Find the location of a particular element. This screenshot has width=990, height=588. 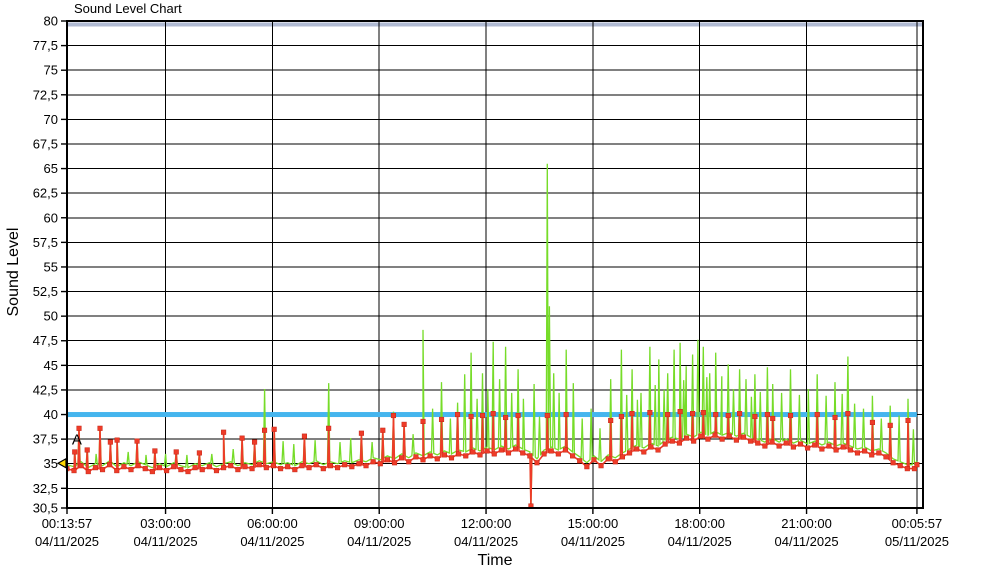

x-tick-time-label: 15:00:00 is located at coordinates (593, 523).